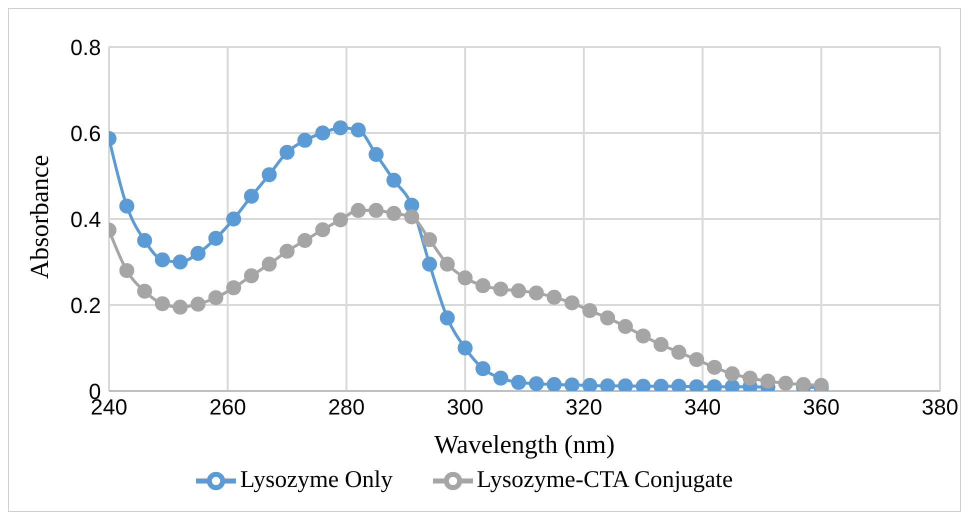 The width and height of the screenshot is (969, 520). I want to click on y-tick-label: 0.4, so click(85, 219).